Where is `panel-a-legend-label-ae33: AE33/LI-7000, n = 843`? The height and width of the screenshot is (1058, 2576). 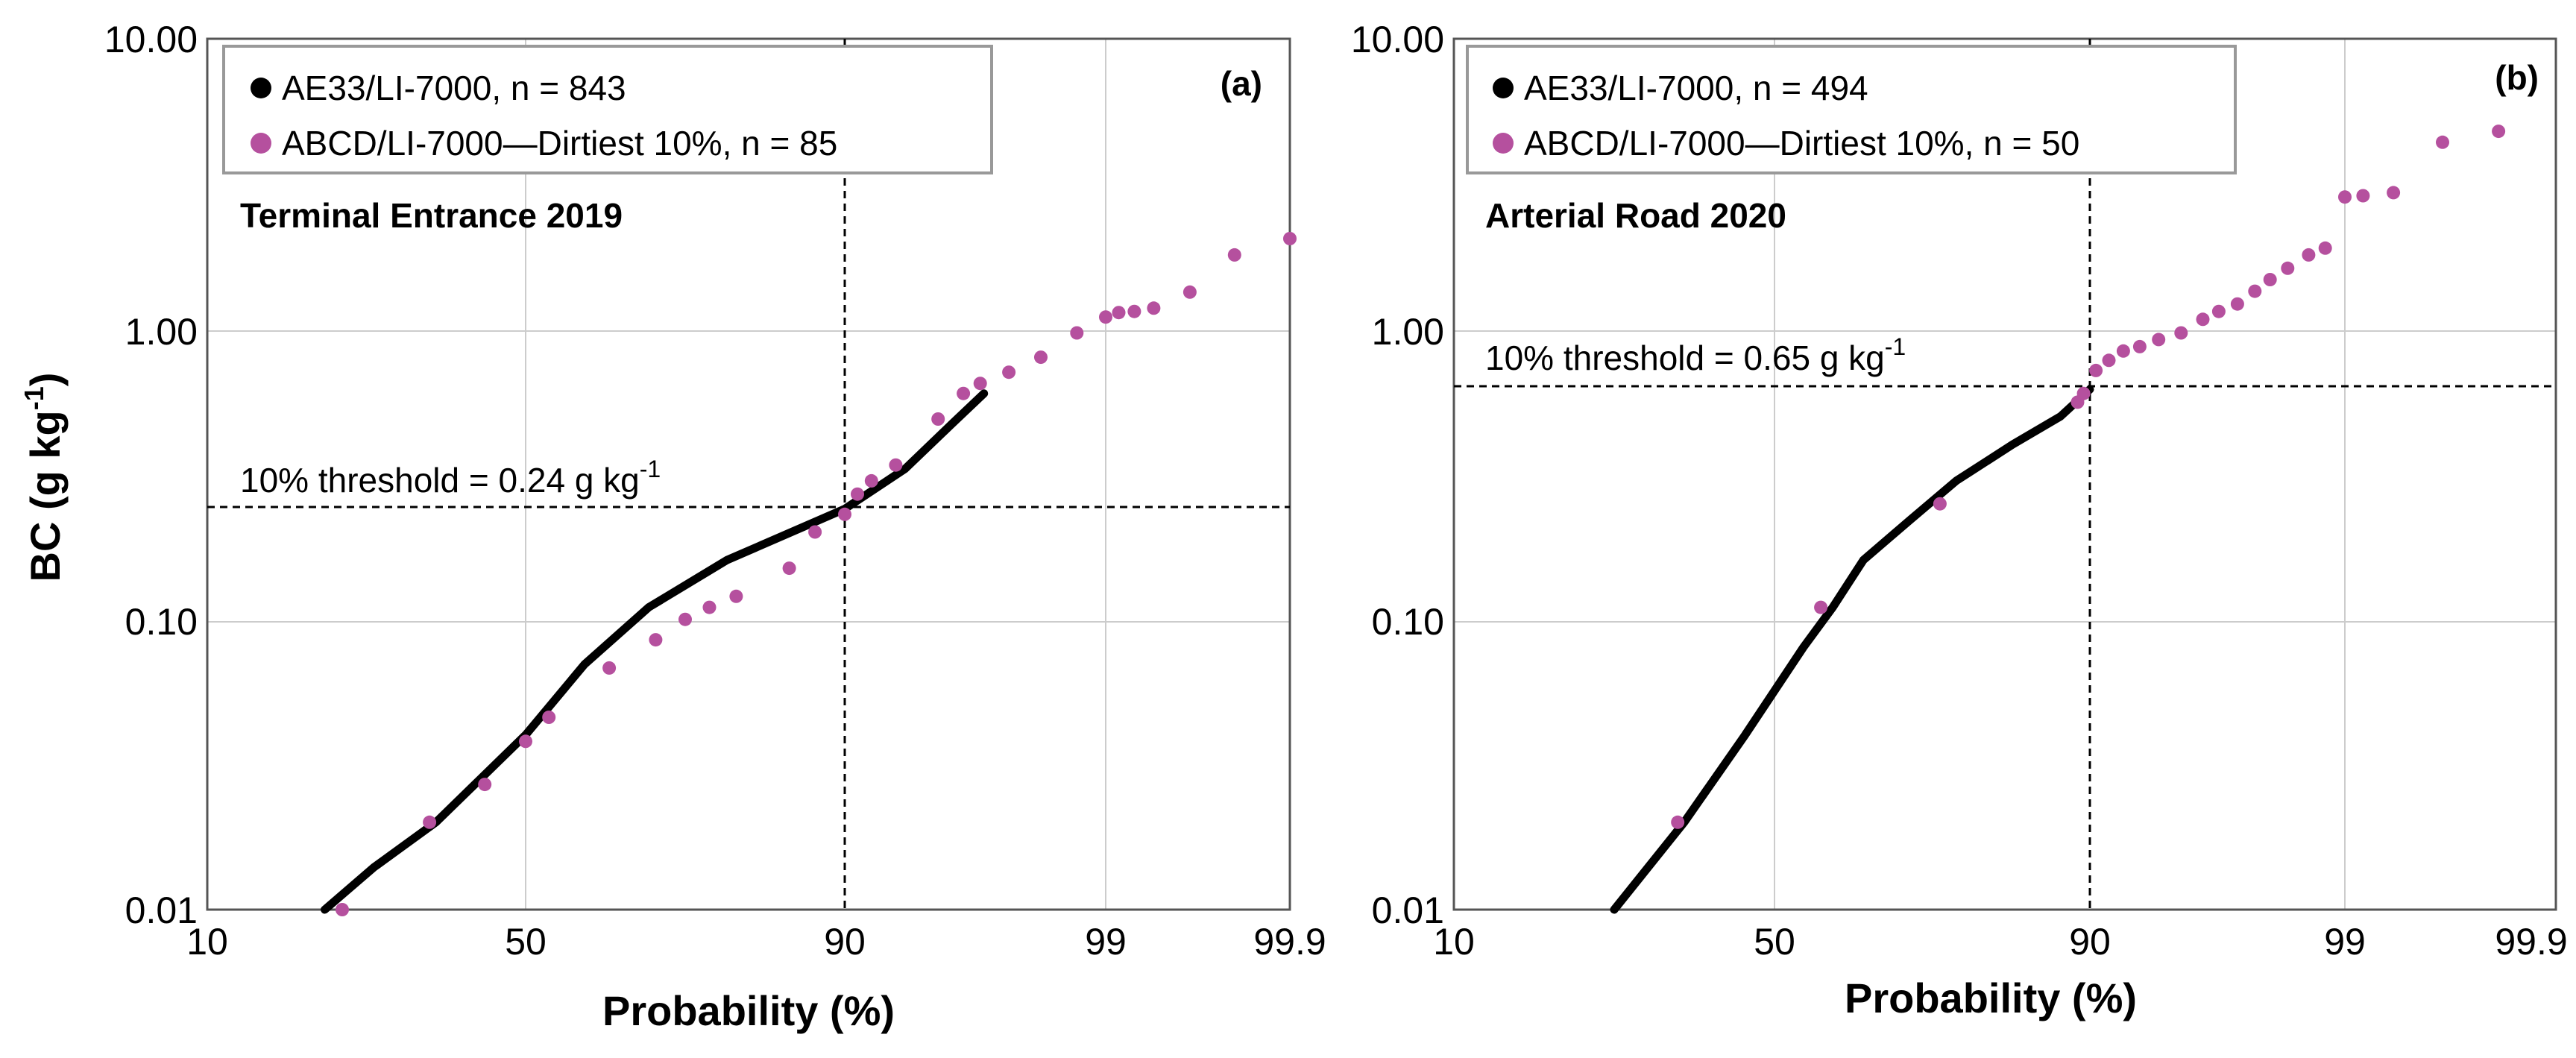
panel-a-legend-label-ae33: AE33/LI-7000, n = 843 is located at coordinates (454, 88).